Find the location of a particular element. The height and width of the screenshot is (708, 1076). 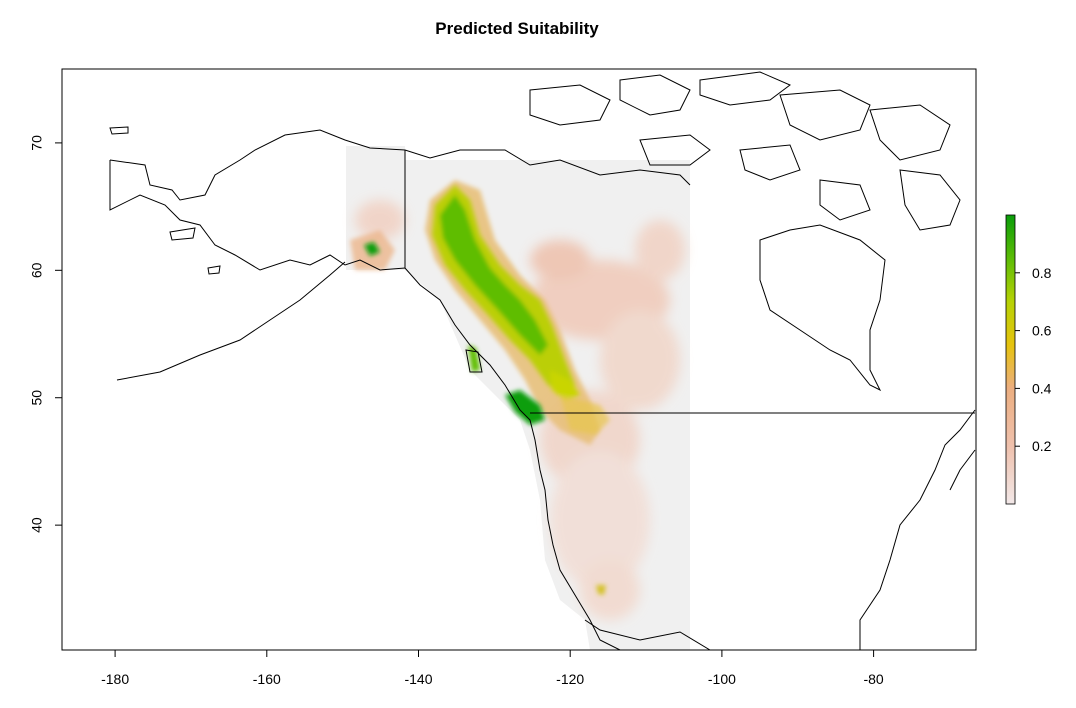

map-title: Predicted Suitability is located at coordinates (517, 28).